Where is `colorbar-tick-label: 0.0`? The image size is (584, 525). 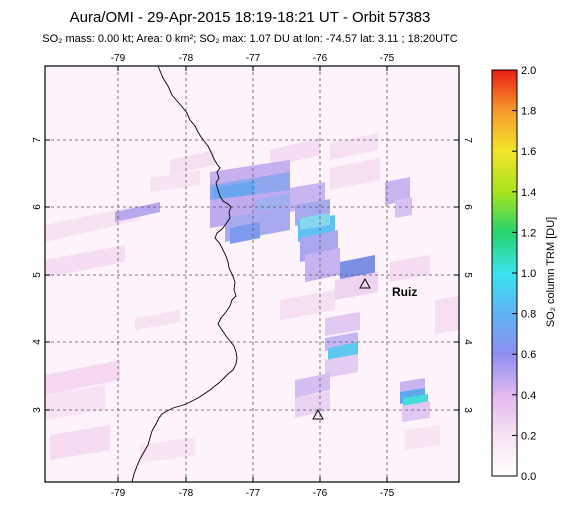
colorbar-tick-label: 0.0 is located at coordinates (528, 477).